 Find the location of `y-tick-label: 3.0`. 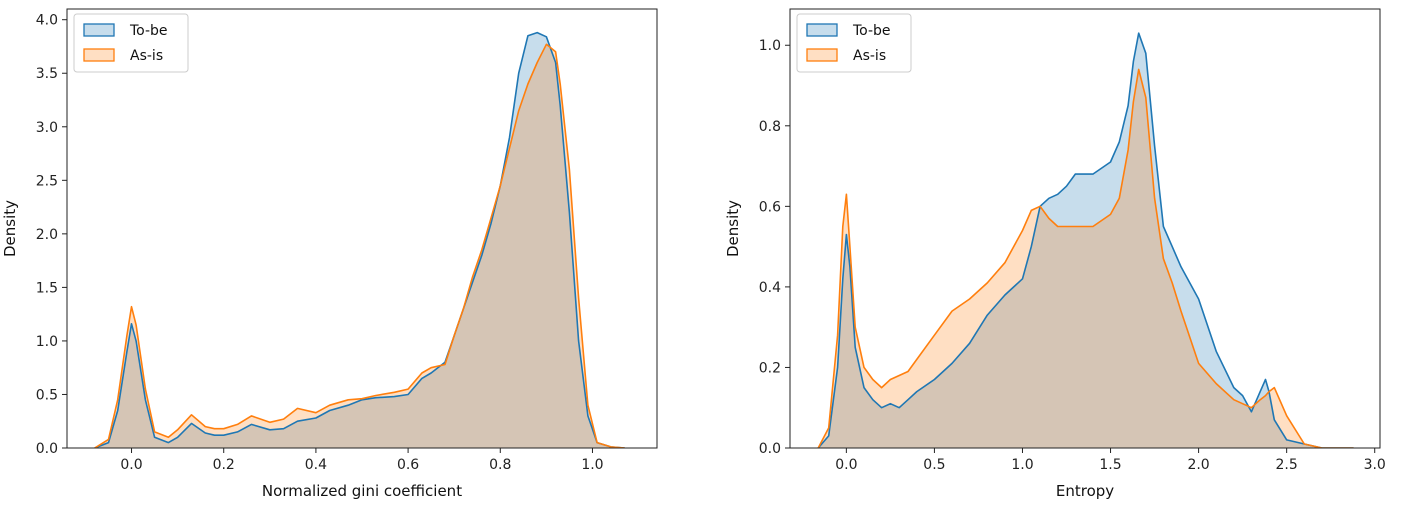

y-tick-label: 3.0 is located at coordinates (47, 128).